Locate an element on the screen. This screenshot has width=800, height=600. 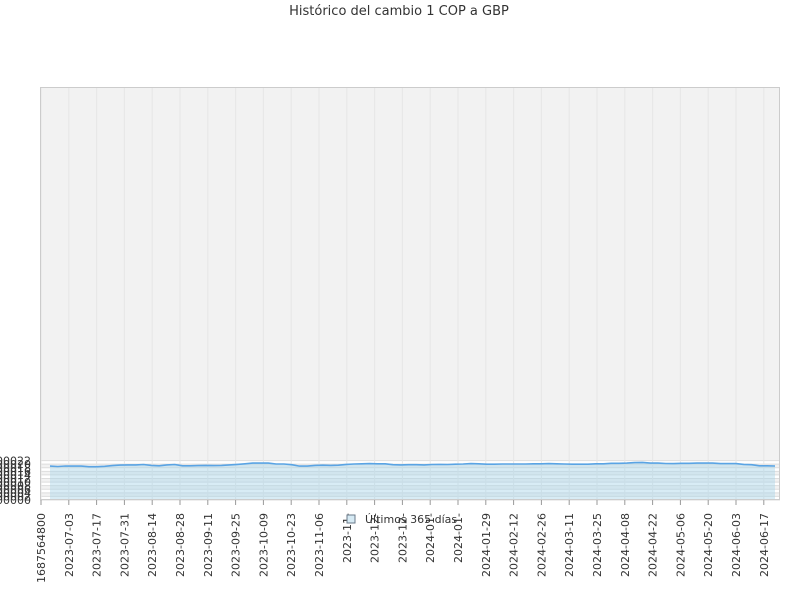
y-tick-label: 0.000010 is located at coordinates (15, 482).